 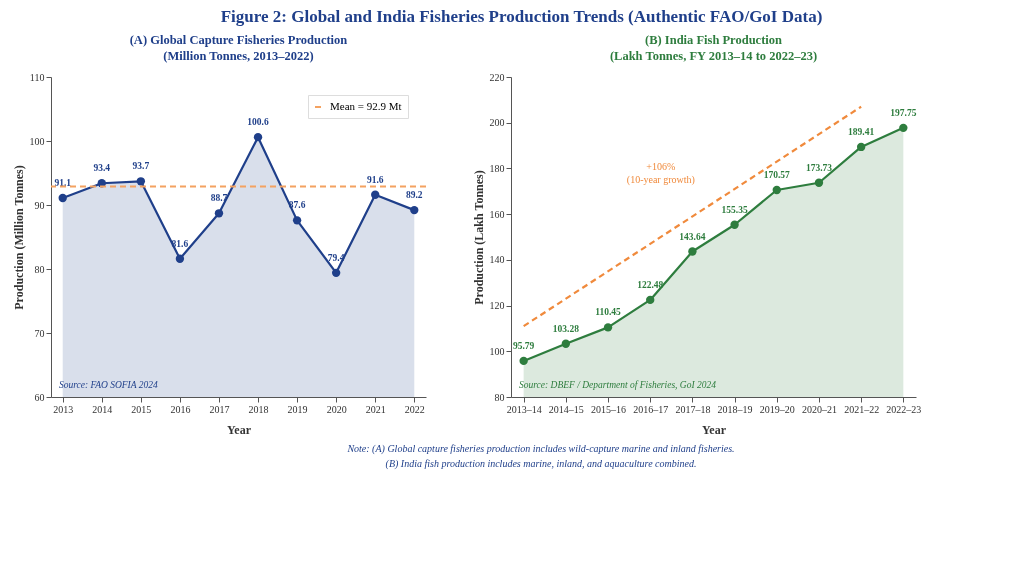 I want to click on data-label: 93.7, so click(x=141, y=166).